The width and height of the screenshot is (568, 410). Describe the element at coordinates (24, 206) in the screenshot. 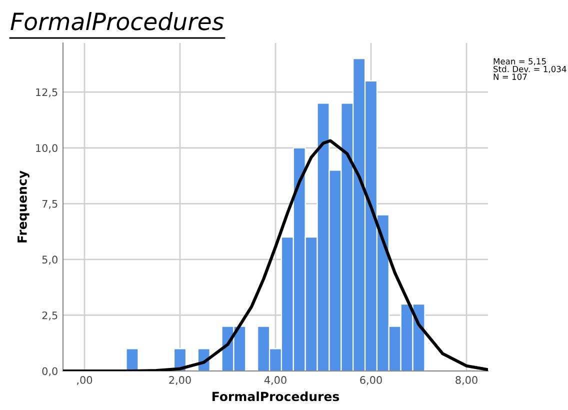

I see `y-axis-title: Frequency` at that location.